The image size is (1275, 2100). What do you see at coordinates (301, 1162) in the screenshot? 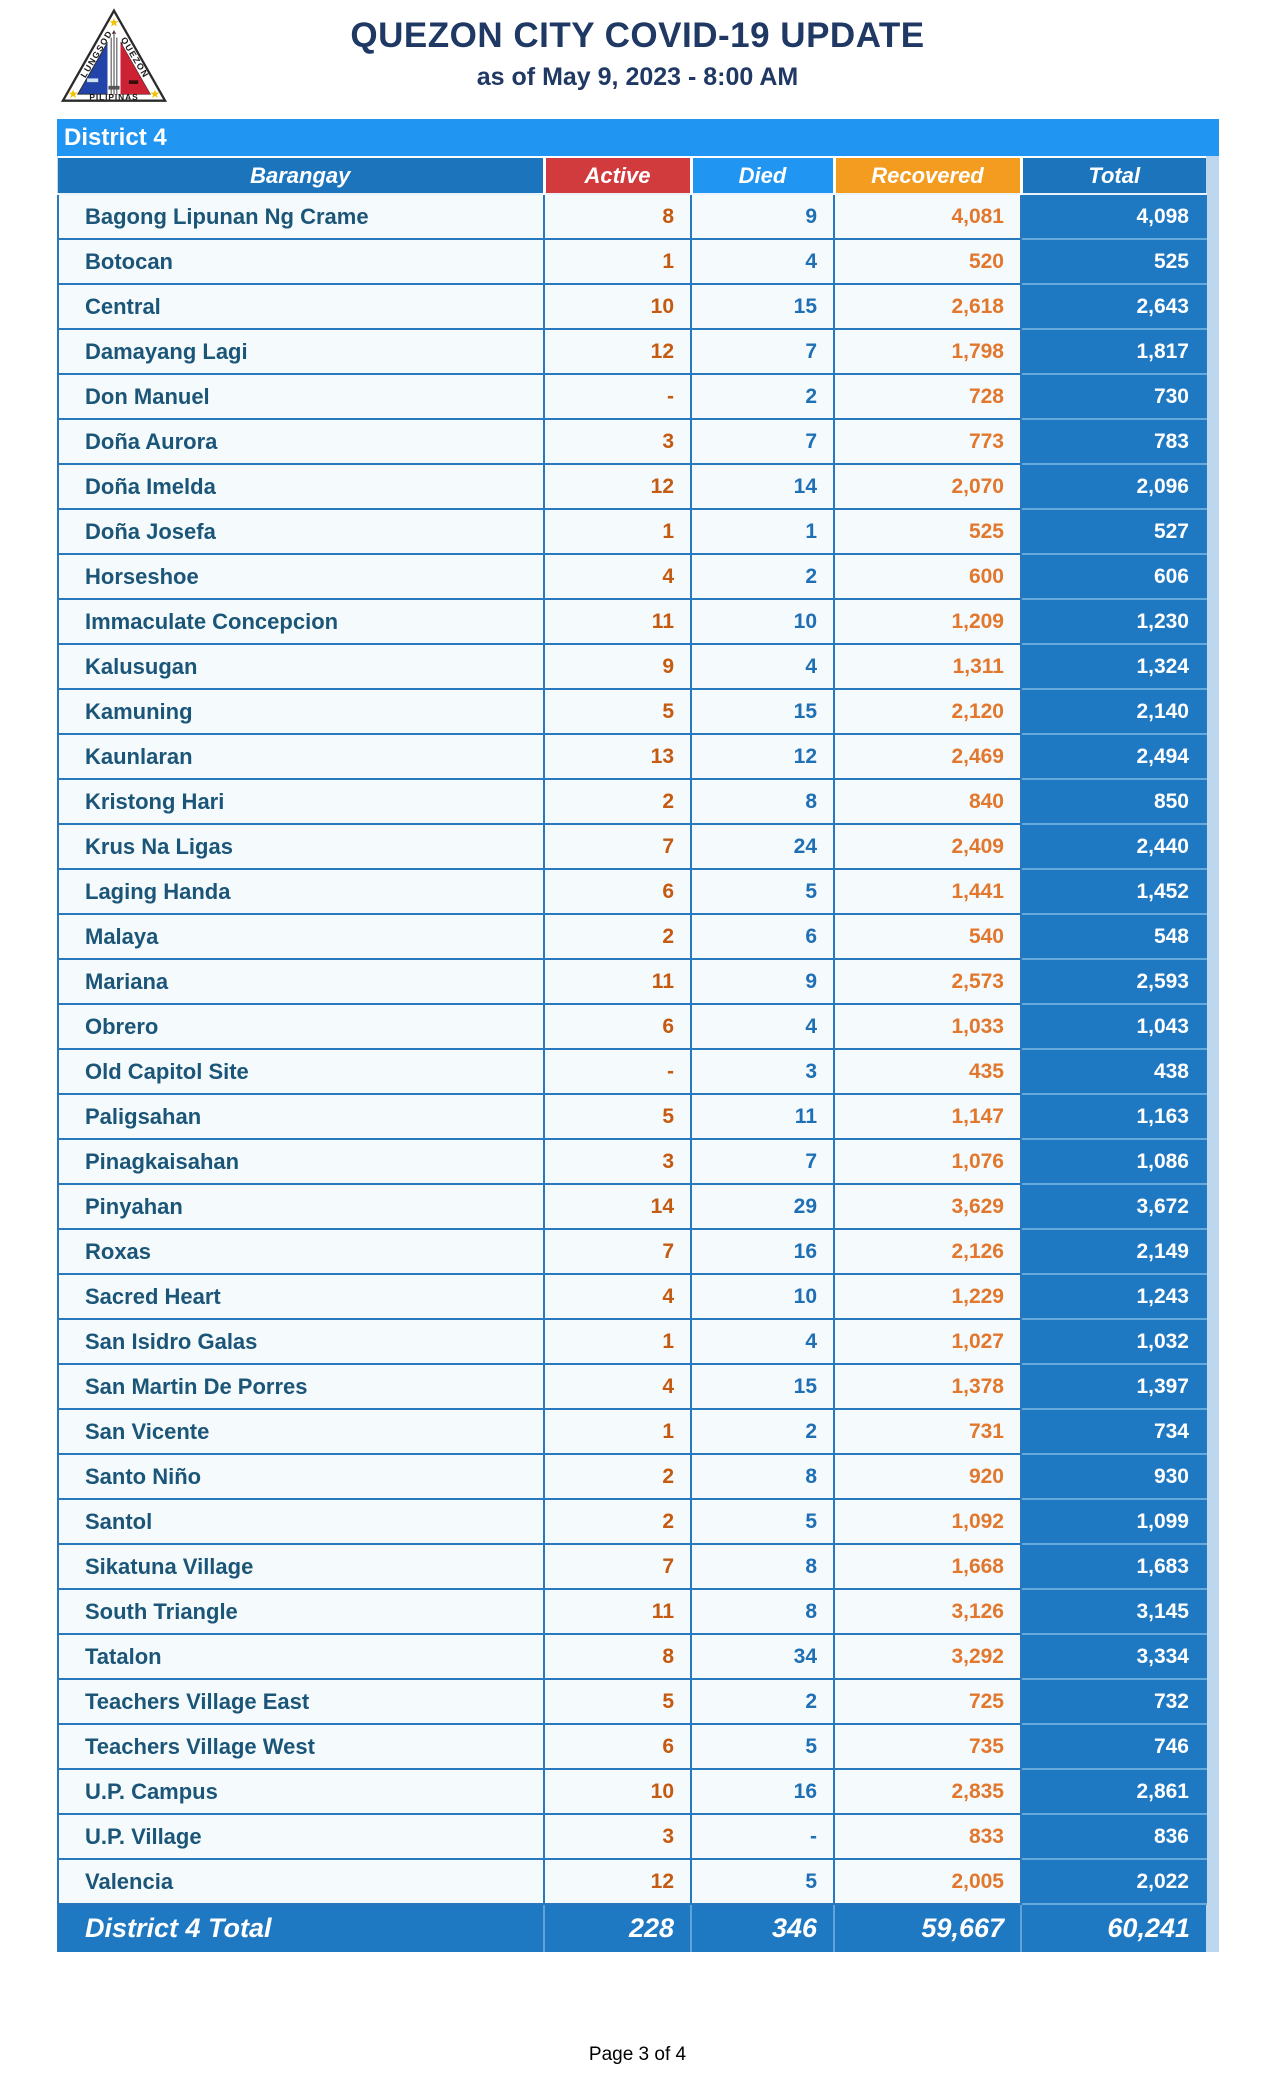
I see `barangay-cell: Pinagkaisahan` at bounding box center [301, 1162].